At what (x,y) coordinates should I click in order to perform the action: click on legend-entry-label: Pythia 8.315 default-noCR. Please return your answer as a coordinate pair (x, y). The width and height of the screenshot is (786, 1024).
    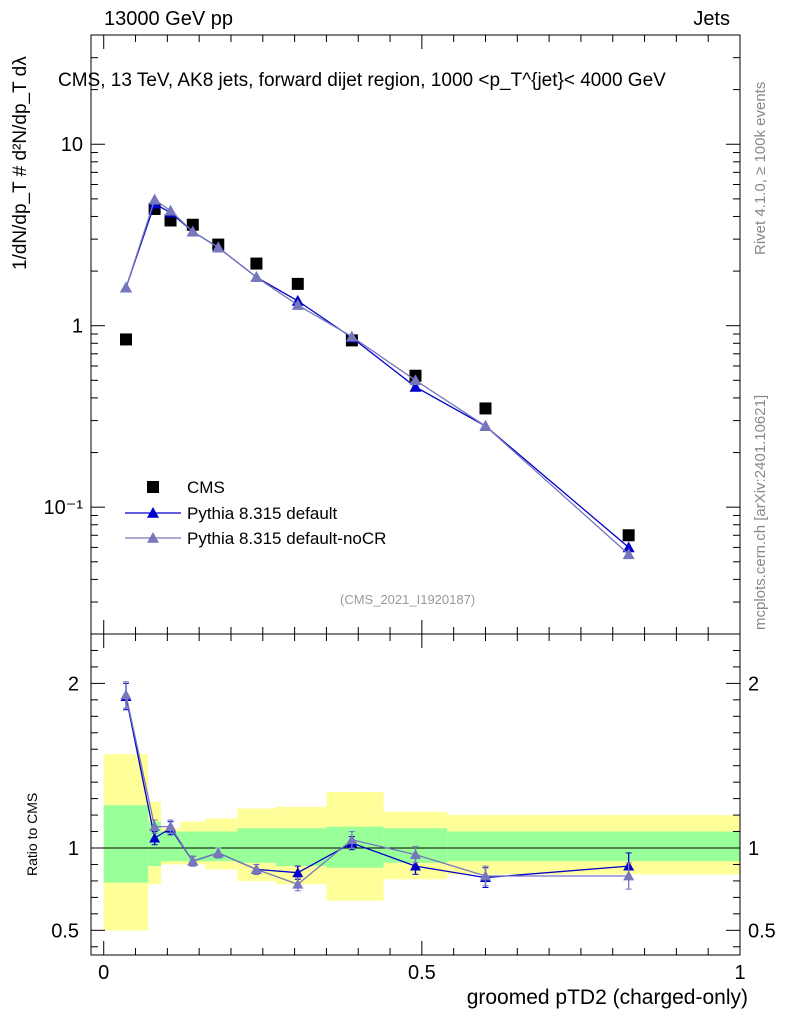
    Looking at the image, I should click on (286, 538).